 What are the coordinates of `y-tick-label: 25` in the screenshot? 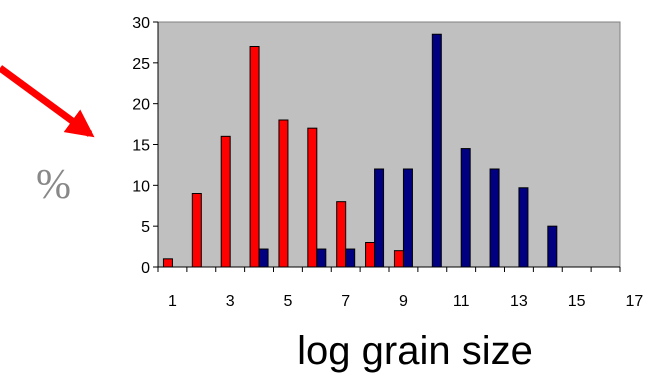 It's located at (141, 64).